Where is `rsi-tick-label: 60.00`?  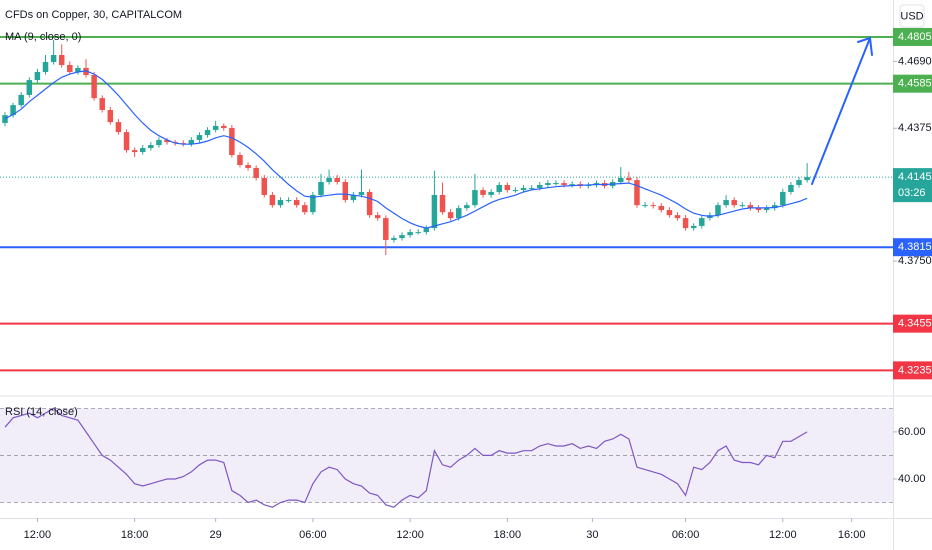 rsi-tick-label: 60.00 is located at coordinates (912, 432).